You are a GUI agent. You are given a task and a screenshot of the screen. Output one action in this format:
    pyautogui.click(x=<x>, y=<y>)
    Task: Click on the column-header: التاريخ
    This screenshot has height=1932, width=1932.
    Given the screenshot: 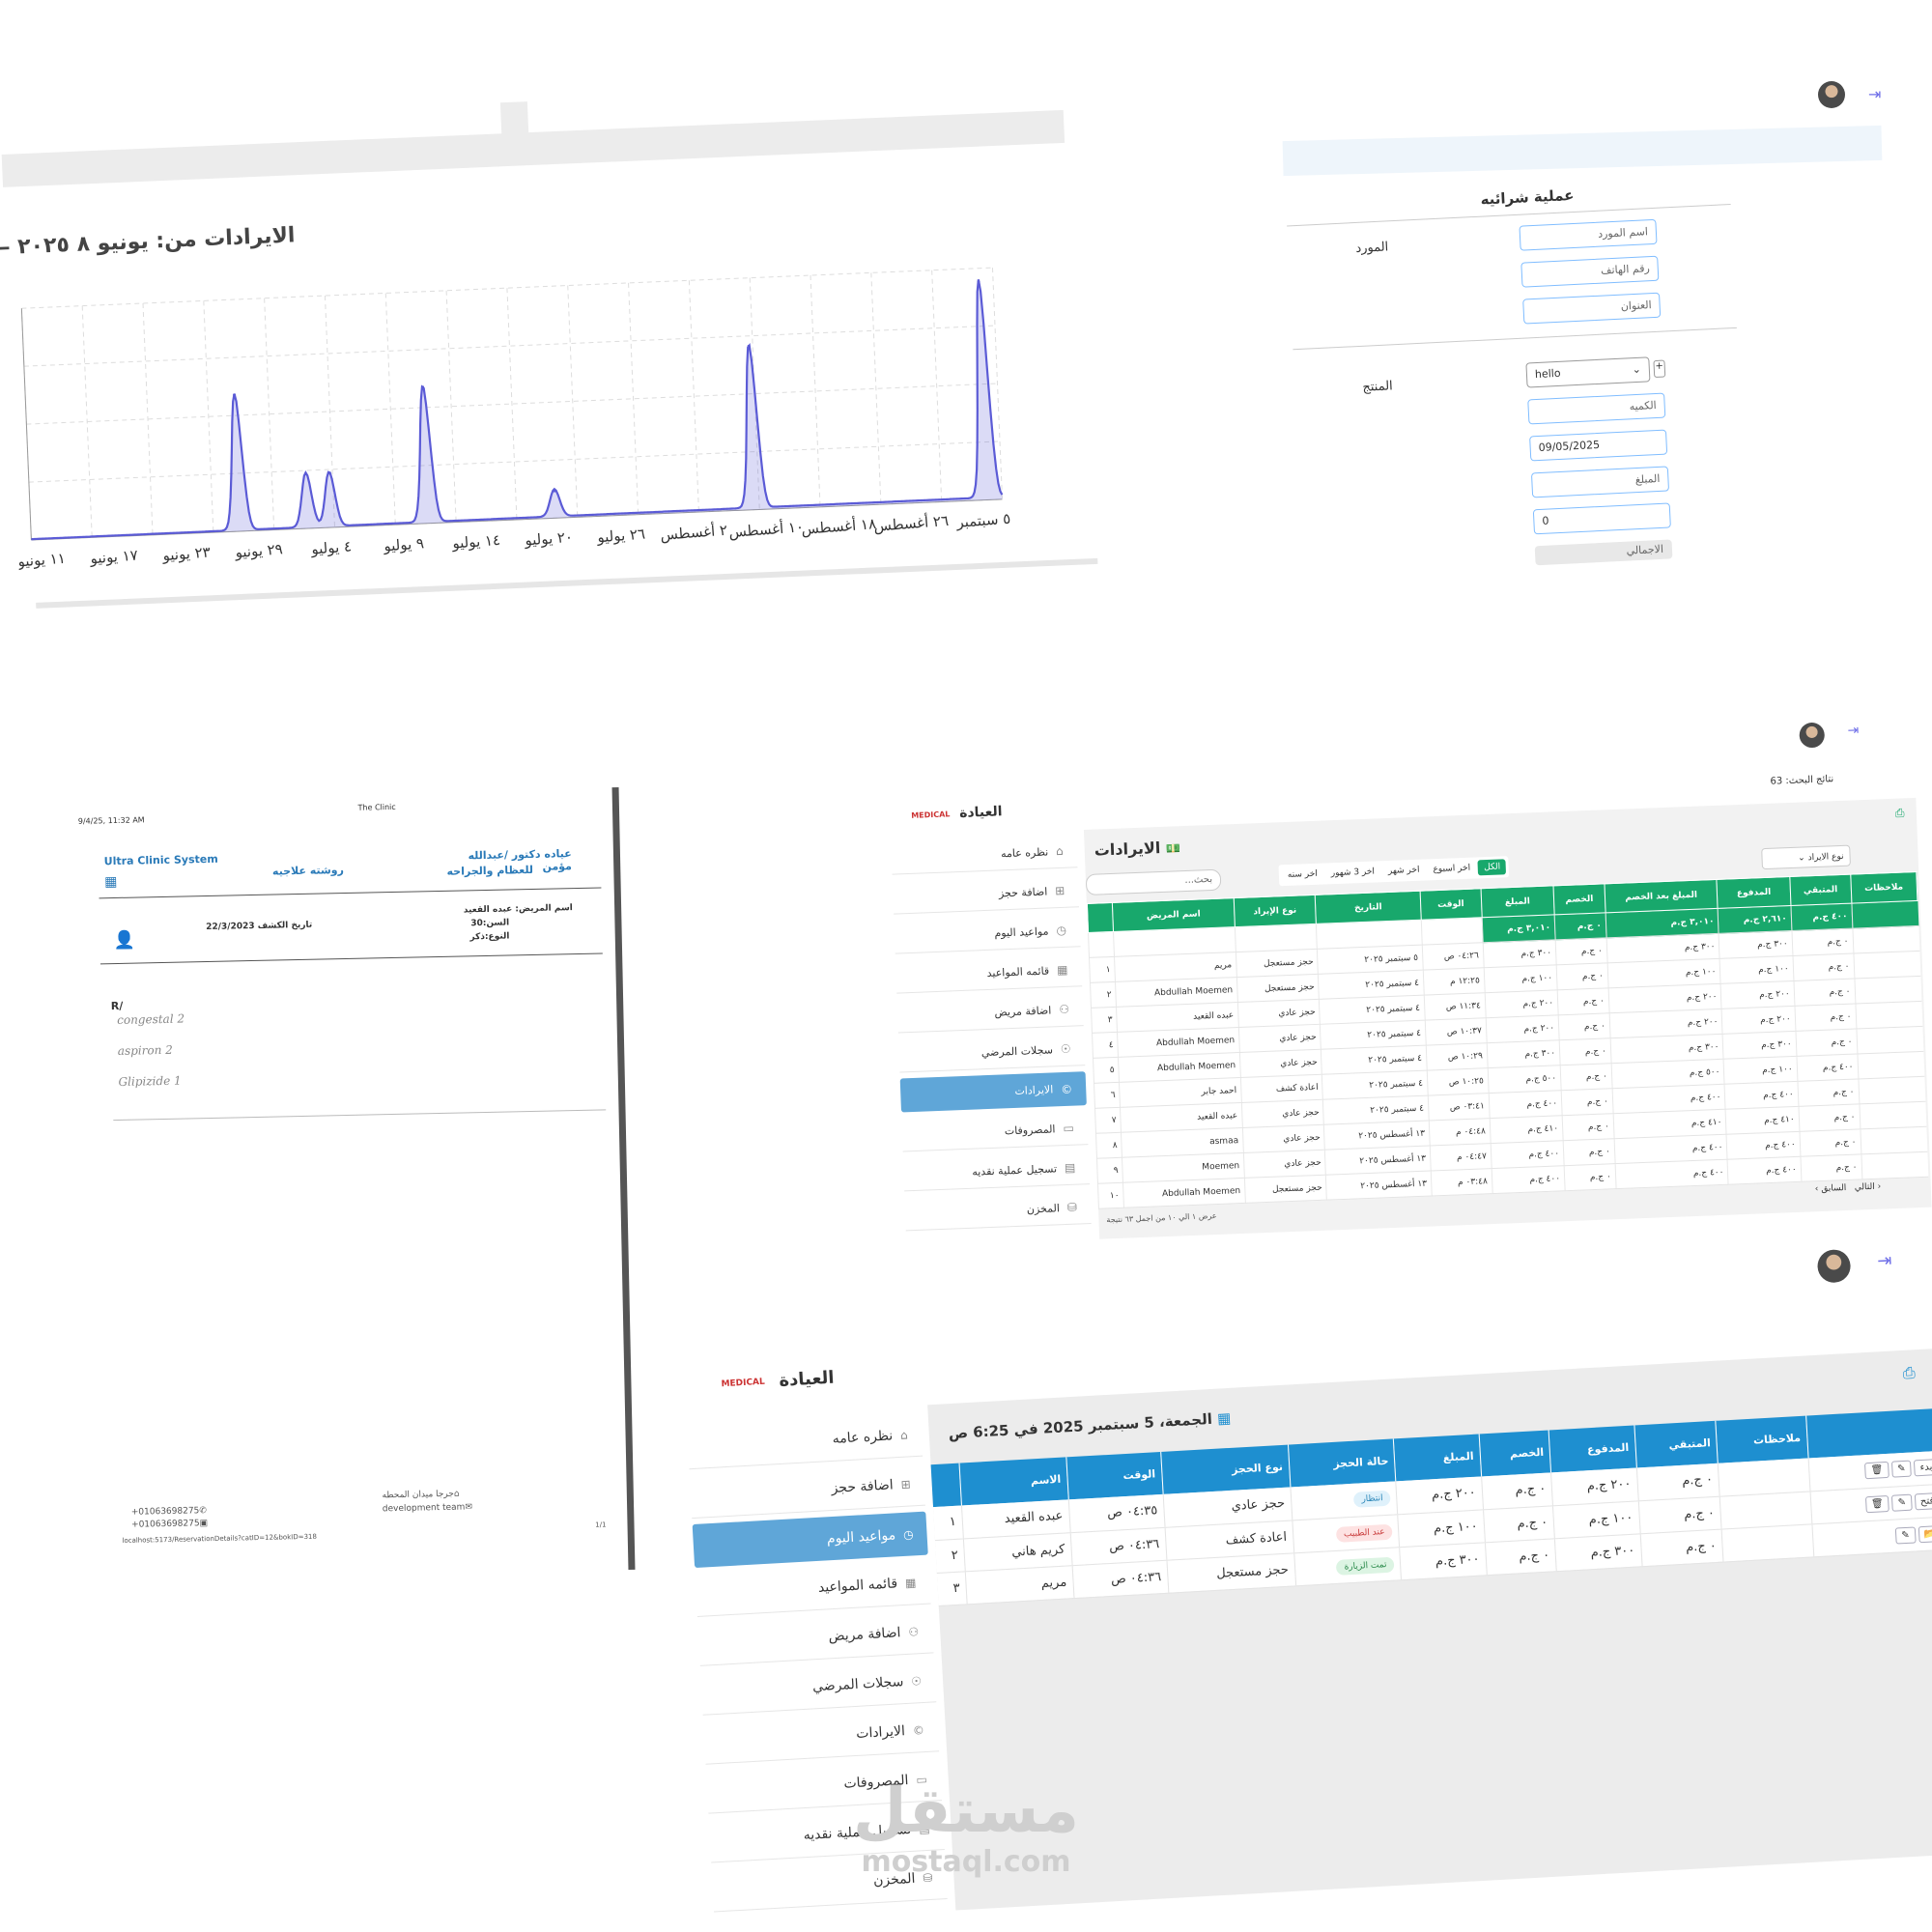 What is the action you would take?
    pyautogui.click(x=1368, y=907)
    